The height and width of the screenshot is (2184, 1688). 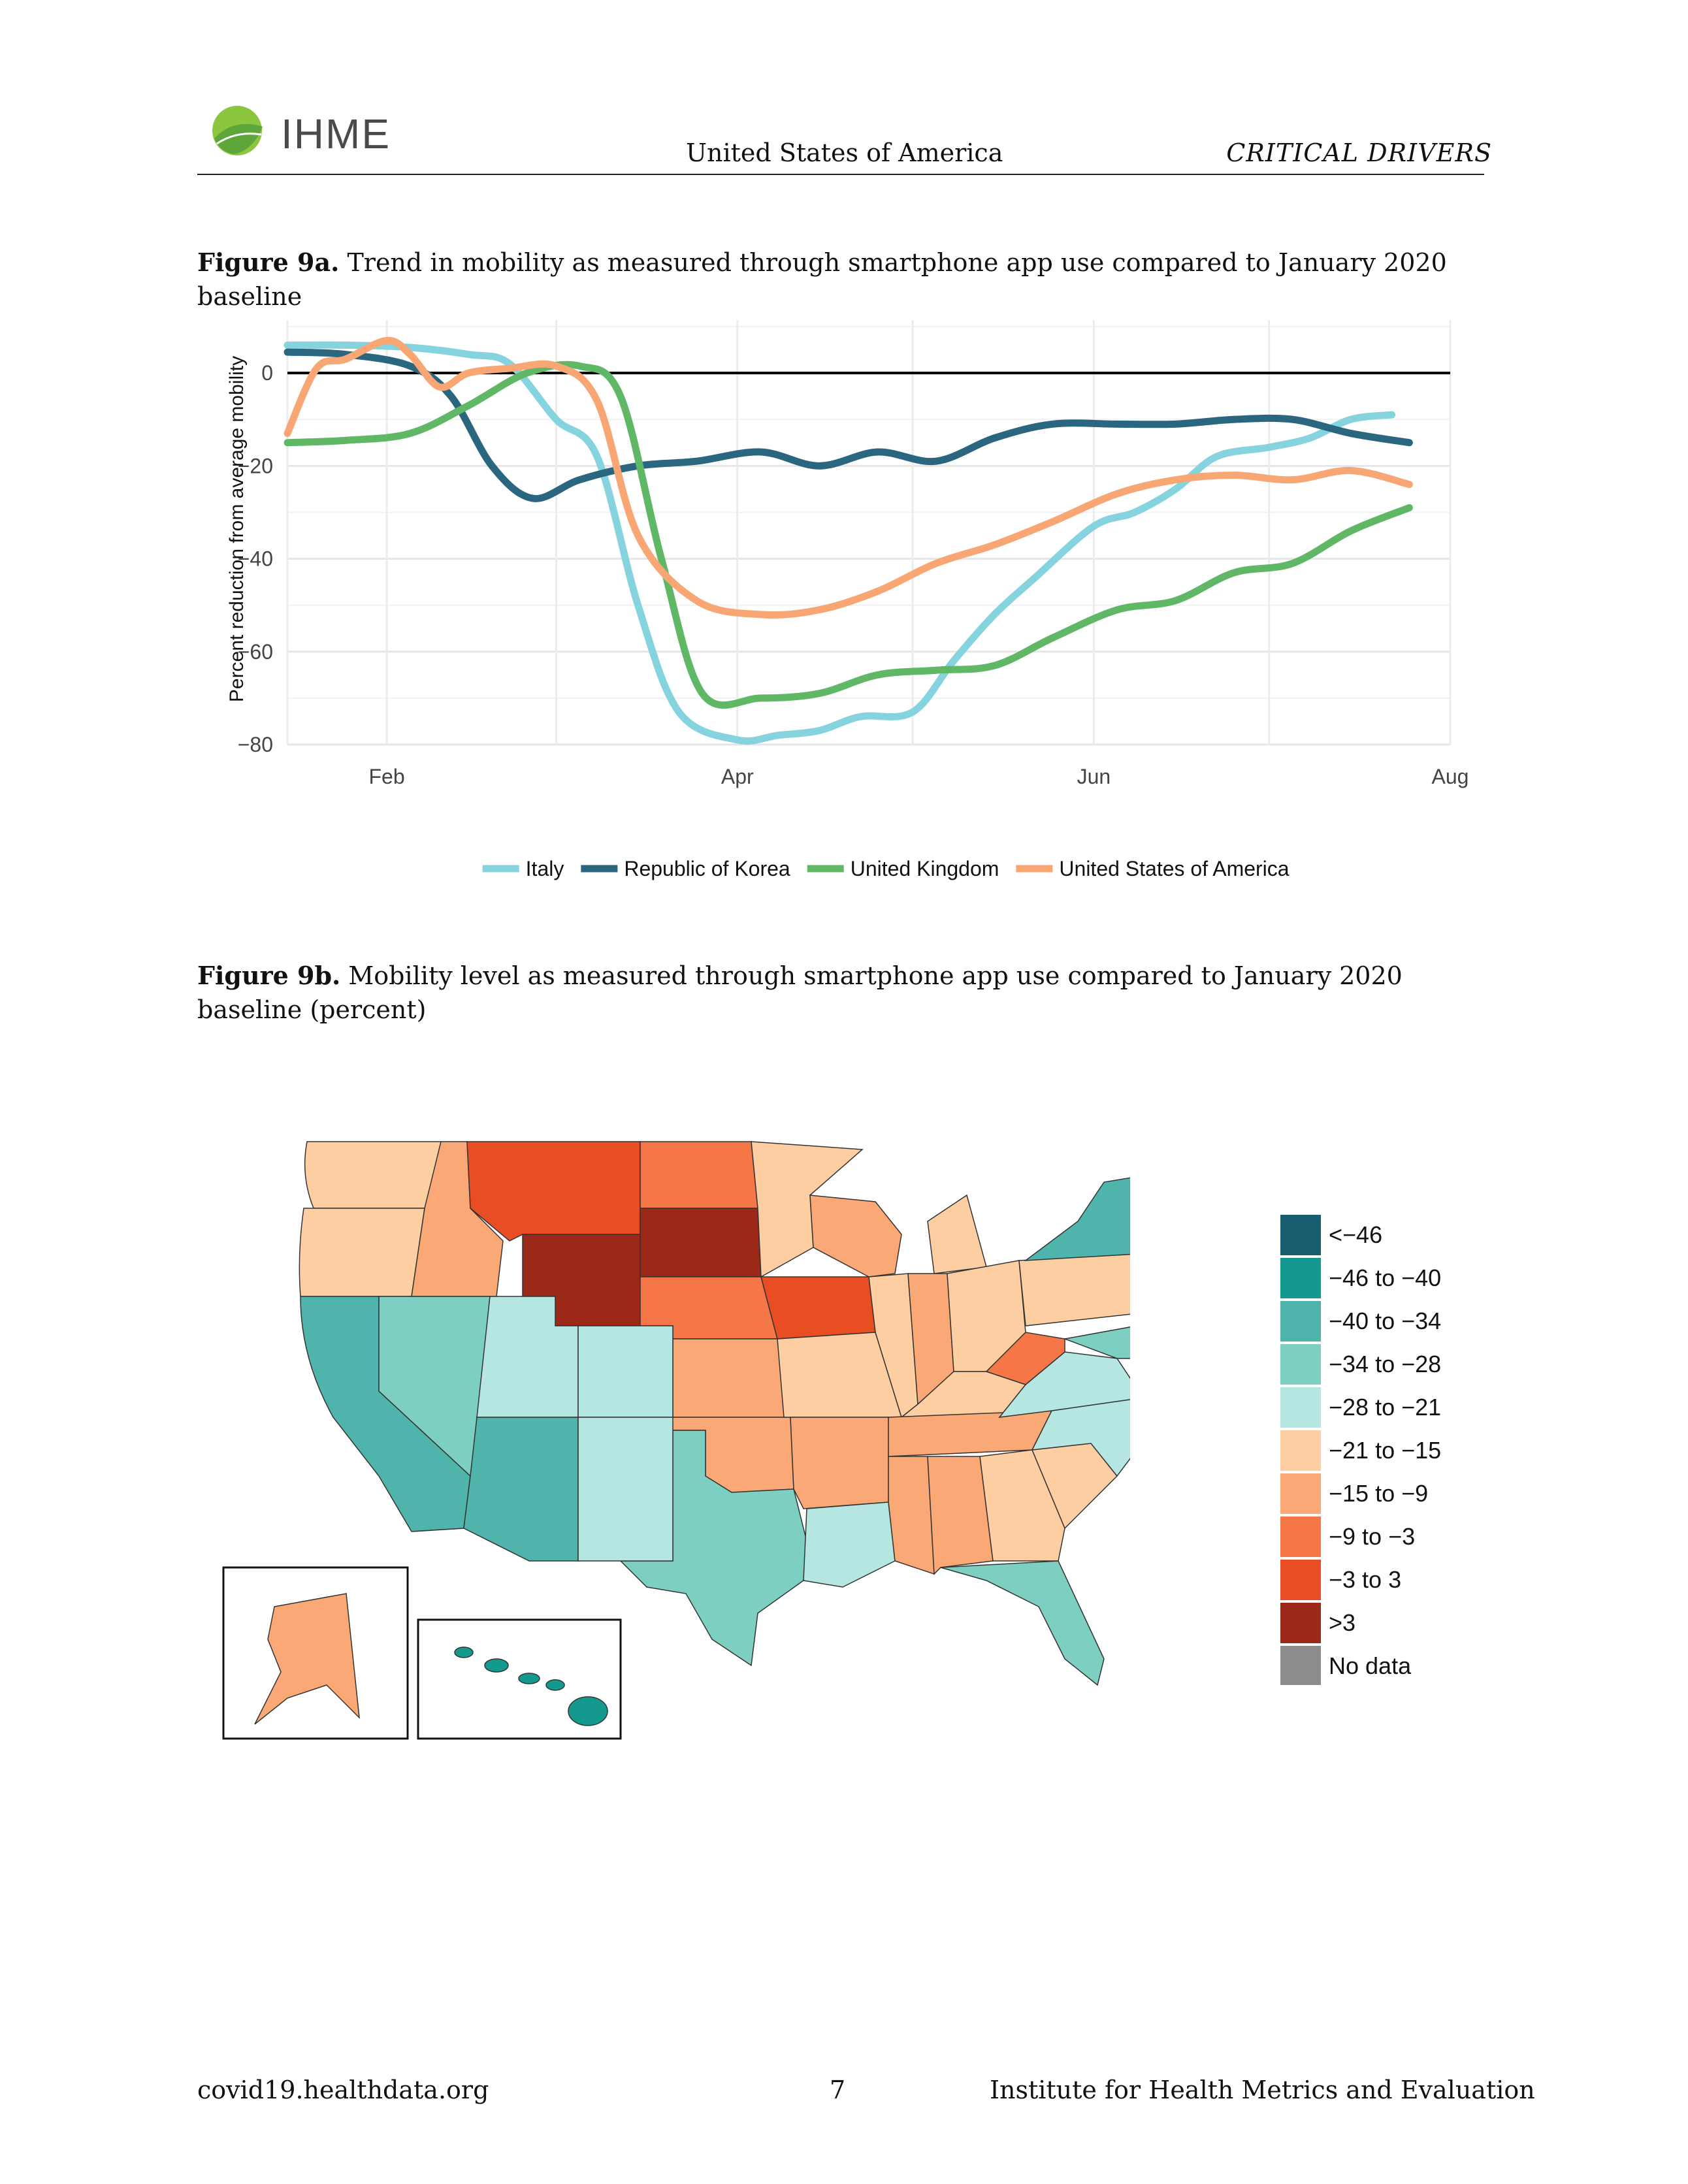 I want to click on legend-bin-label: −15 to −9, so click(x=1378, y=1493).